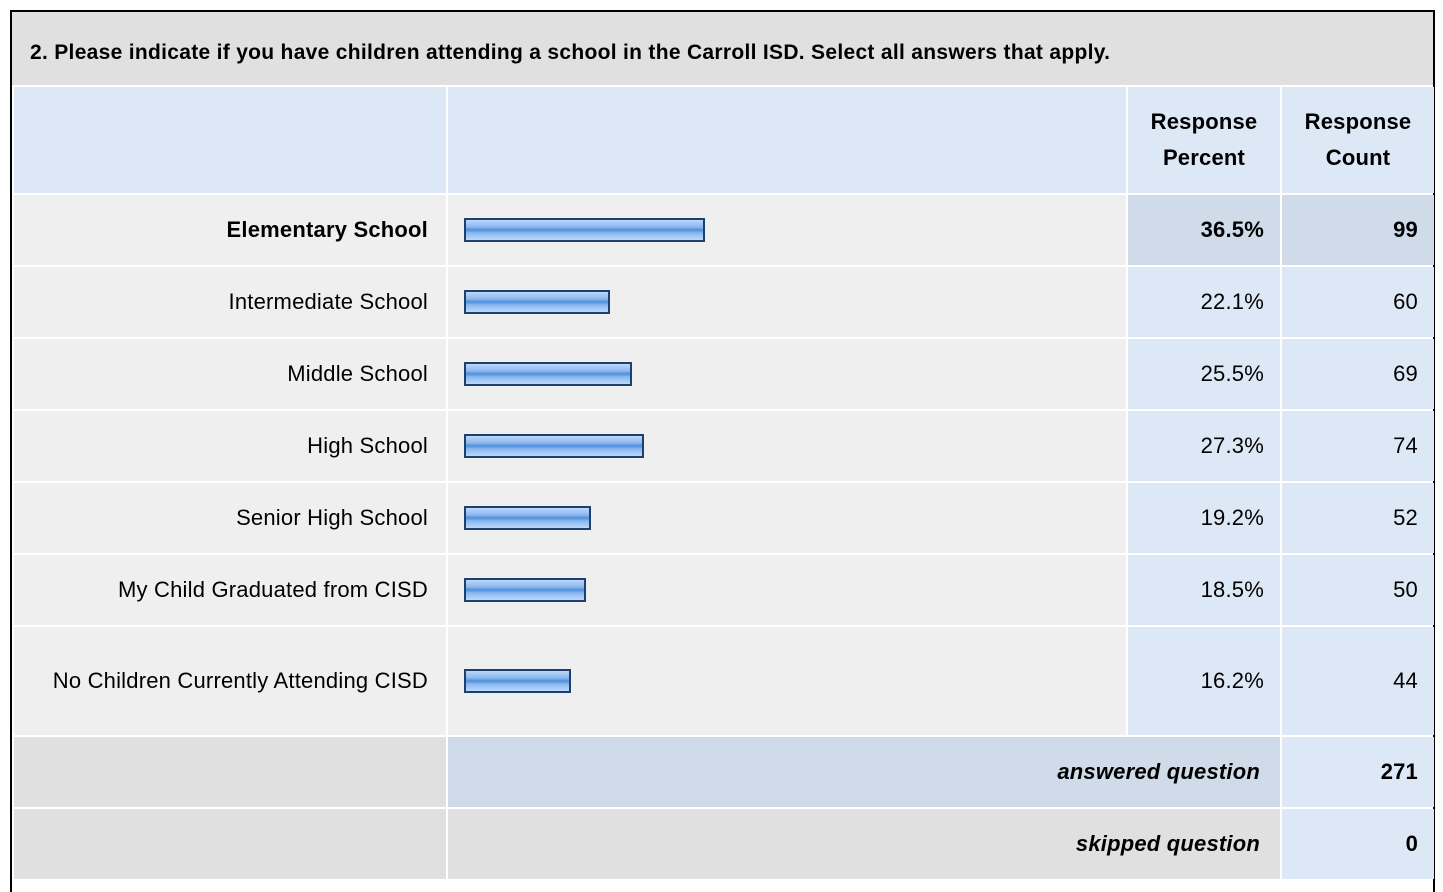  I want to click on response-percent: 18.5%, so click(1204, 590).